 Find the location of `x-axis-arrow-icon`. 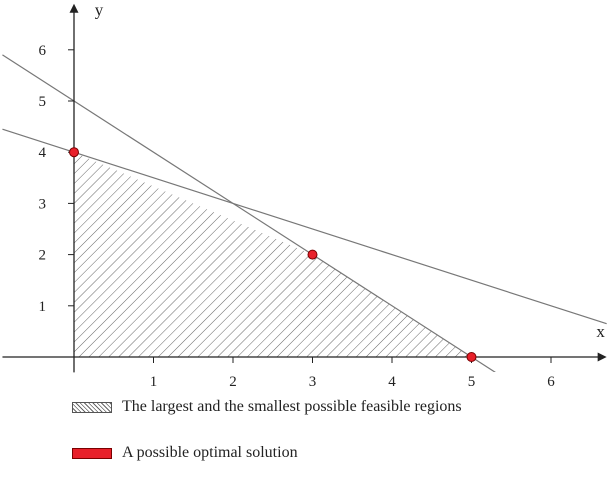

x-axis-arrow-icon is located at coordinates (602, 357).